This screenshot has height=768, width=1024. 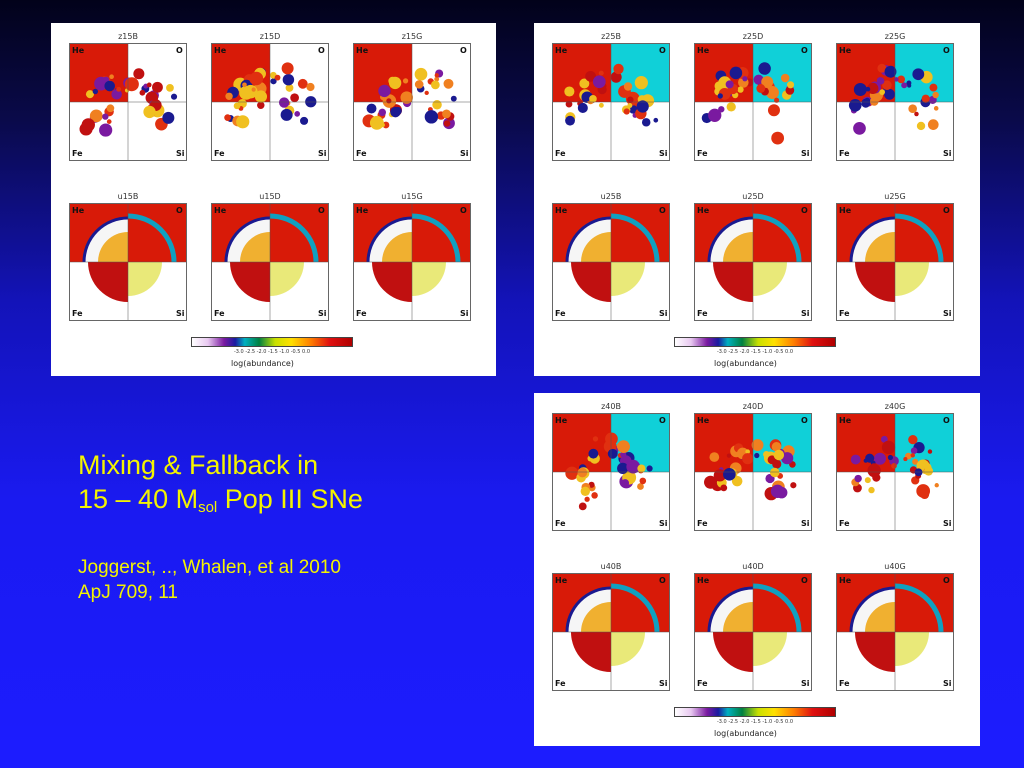 I want to click on panel-title: z40D, so click(x=753, y=406).